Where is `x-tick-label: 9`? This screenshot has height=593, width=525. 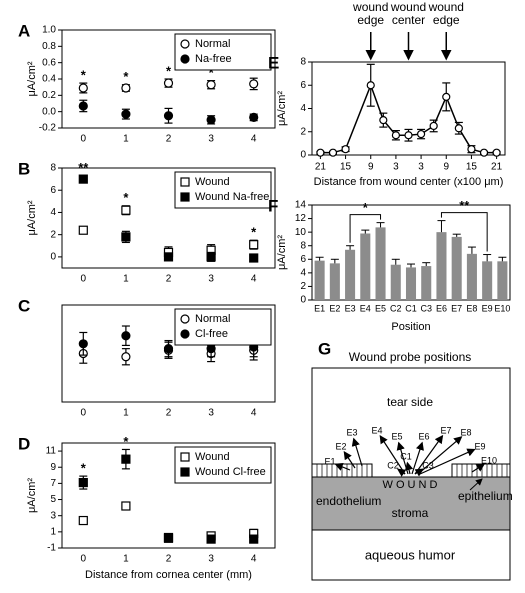 x-tick-label: 9 is located at coordinates (371, 167).